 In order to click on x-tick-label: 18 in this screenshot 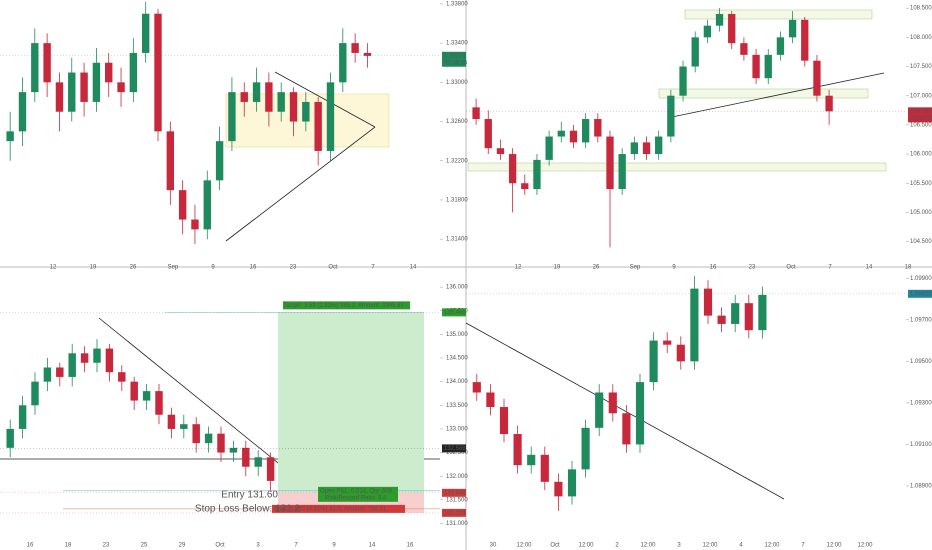, I will do `click(908, 268)`.